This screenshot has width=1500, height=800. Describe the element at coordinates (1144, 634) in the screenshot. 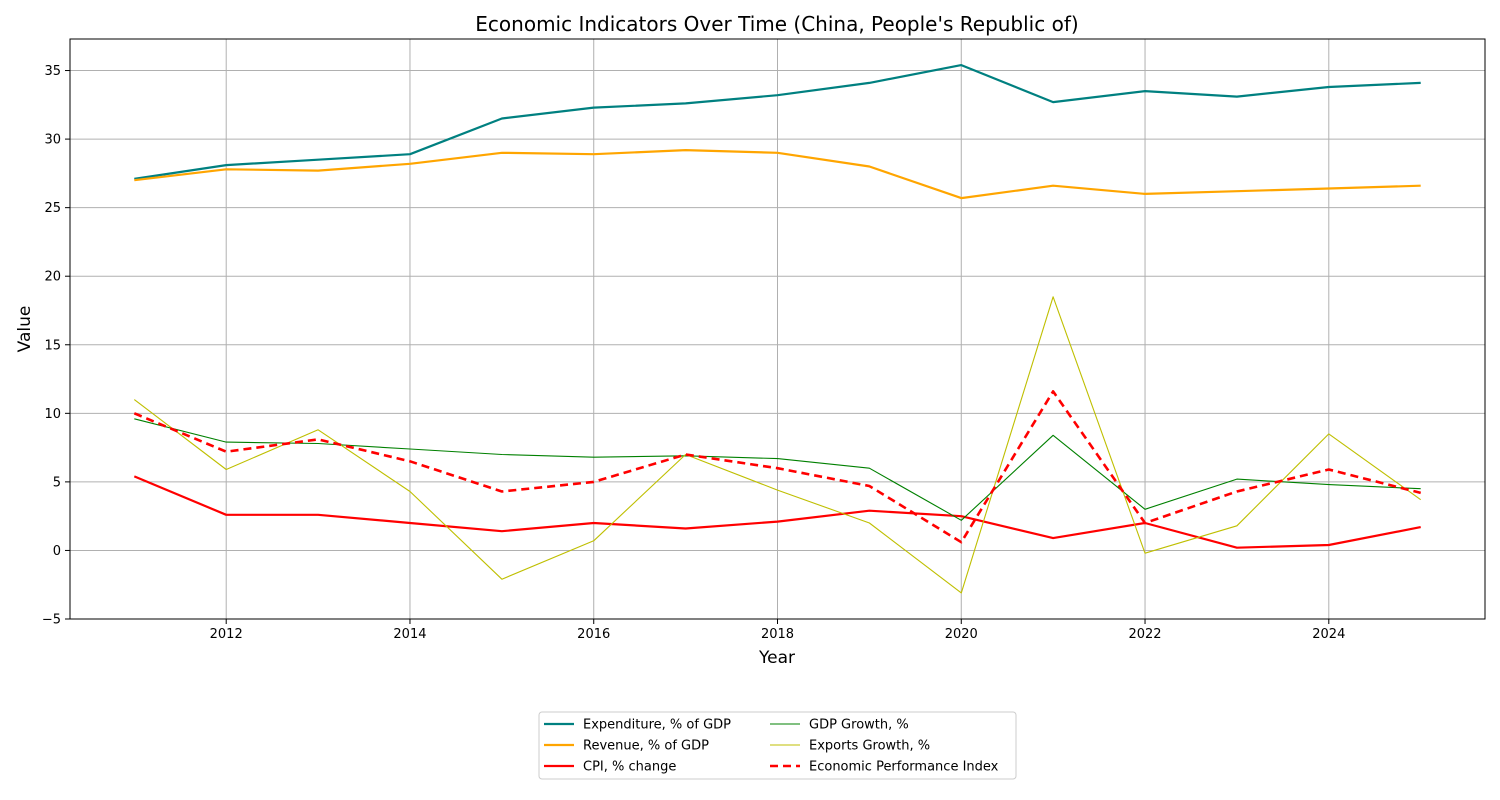

I see `x-tick-label: 2022` at that location.